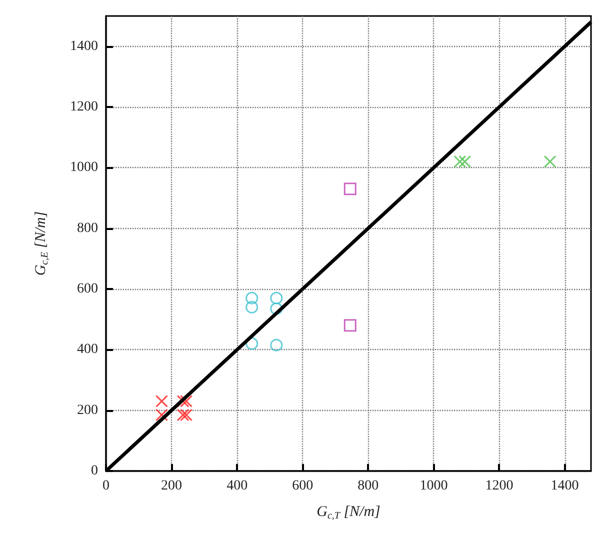 The height and width of the screenshot is (557, 605). I want to click on x-tick-label: 400, so click(237, 486).